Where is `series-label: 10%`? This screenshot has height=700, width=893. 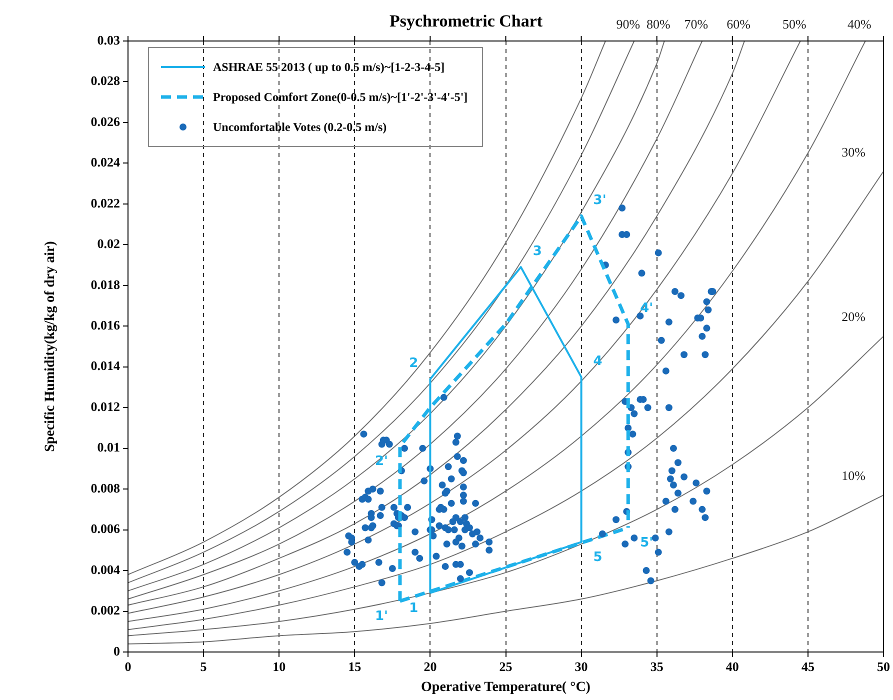
series-label: 10% is located at coordinates (854, 476).